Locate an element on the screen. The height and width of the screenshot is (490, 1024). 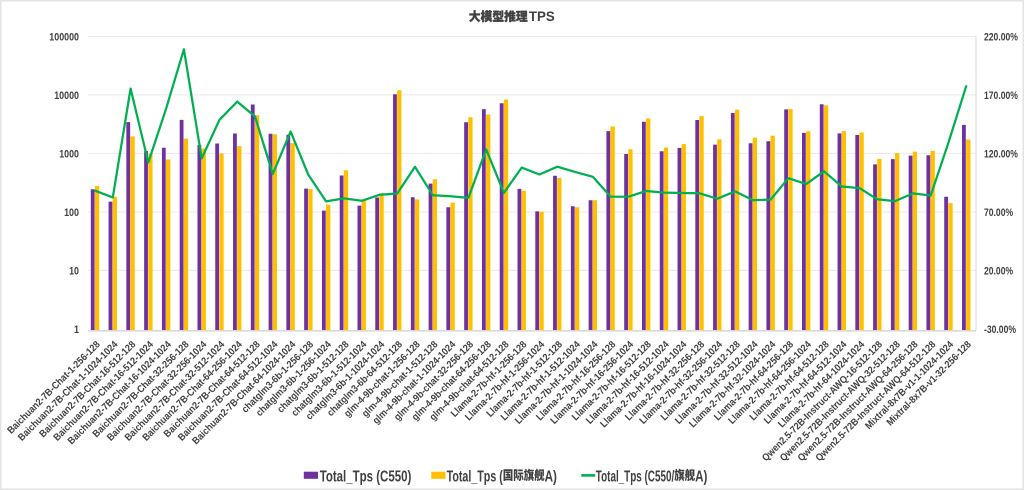
svg-text: 10 is located at coordinates (74, 271).